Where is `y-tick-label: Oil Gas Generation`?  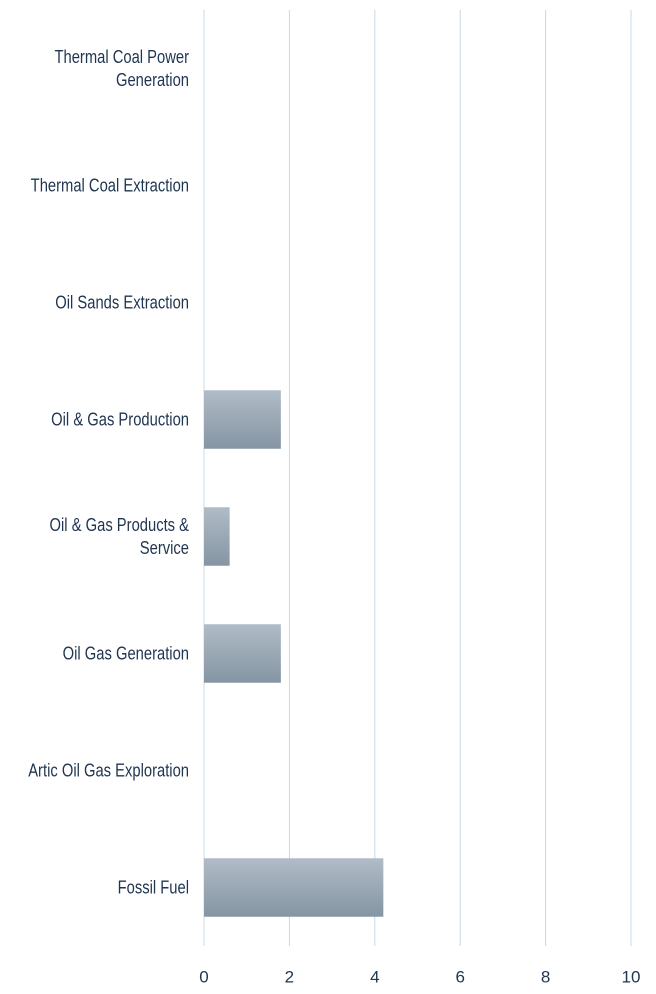
y-tick-label: Oil Gas Generation is located at coordinates (126, 653).